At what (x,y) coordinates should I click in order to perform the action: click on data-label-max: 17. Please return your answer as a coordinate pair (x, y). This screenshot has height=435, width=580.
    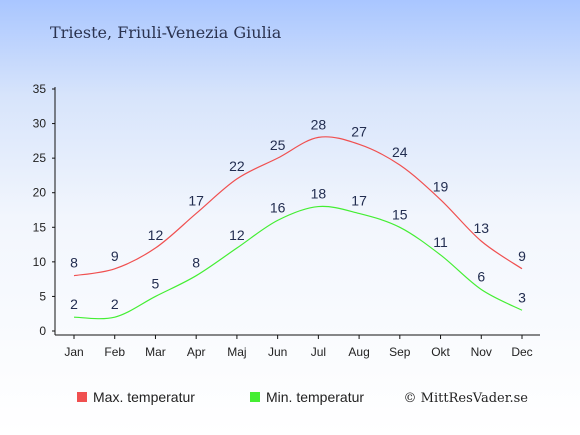
    Looking at the image, I should click on (196, 200).